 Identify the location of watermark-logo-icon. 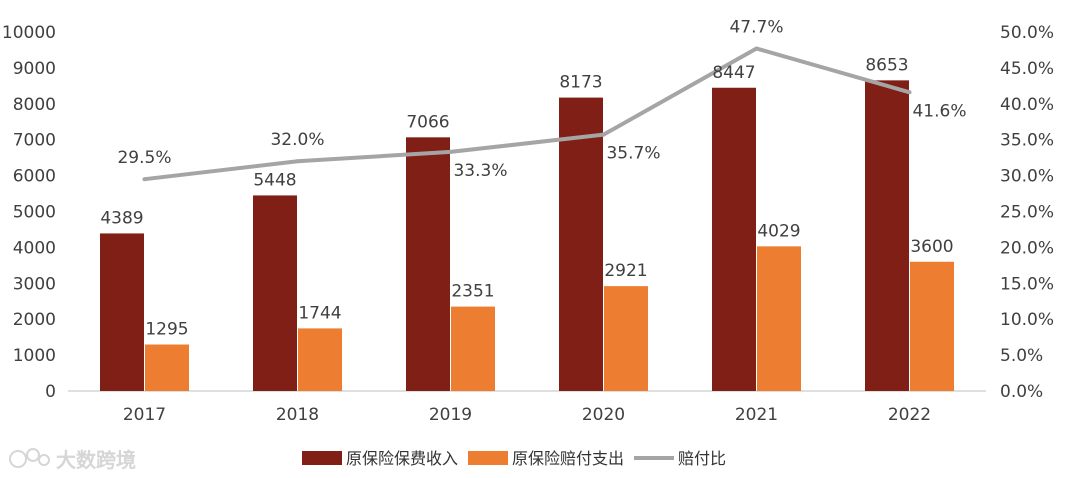
(29, 458).